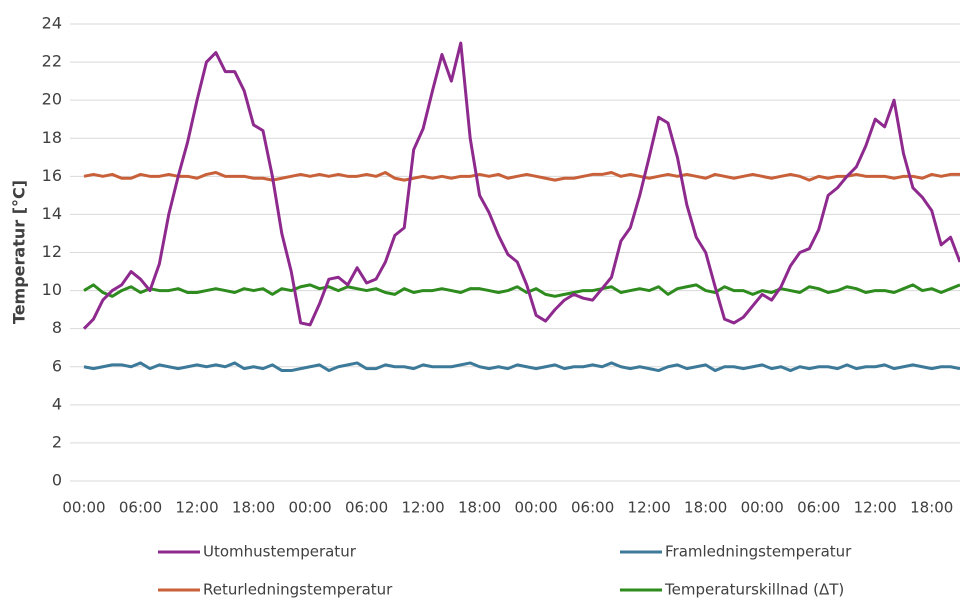 This screenshot has height=599, width=960. What do you see at coordinates (52, 251) in the screenshot?
I see `y-tick-label: 12` at bounding box center [52, 251].